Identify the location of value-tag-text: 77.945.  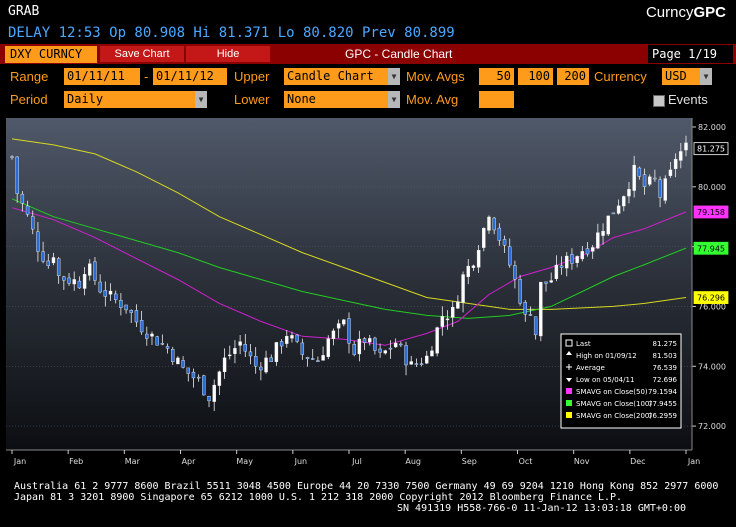
(711, 248).